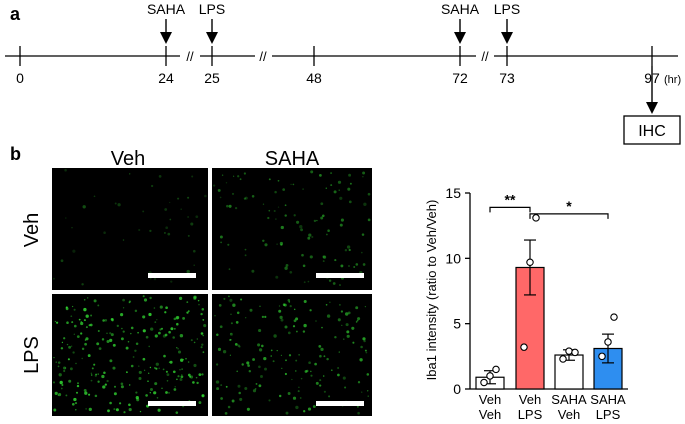 Image resolution: width=685 pixels, height=424 pixels. Describe the element at coordinates (460, 38) in the screenshot. I see `arrowhead-icon` at that location.